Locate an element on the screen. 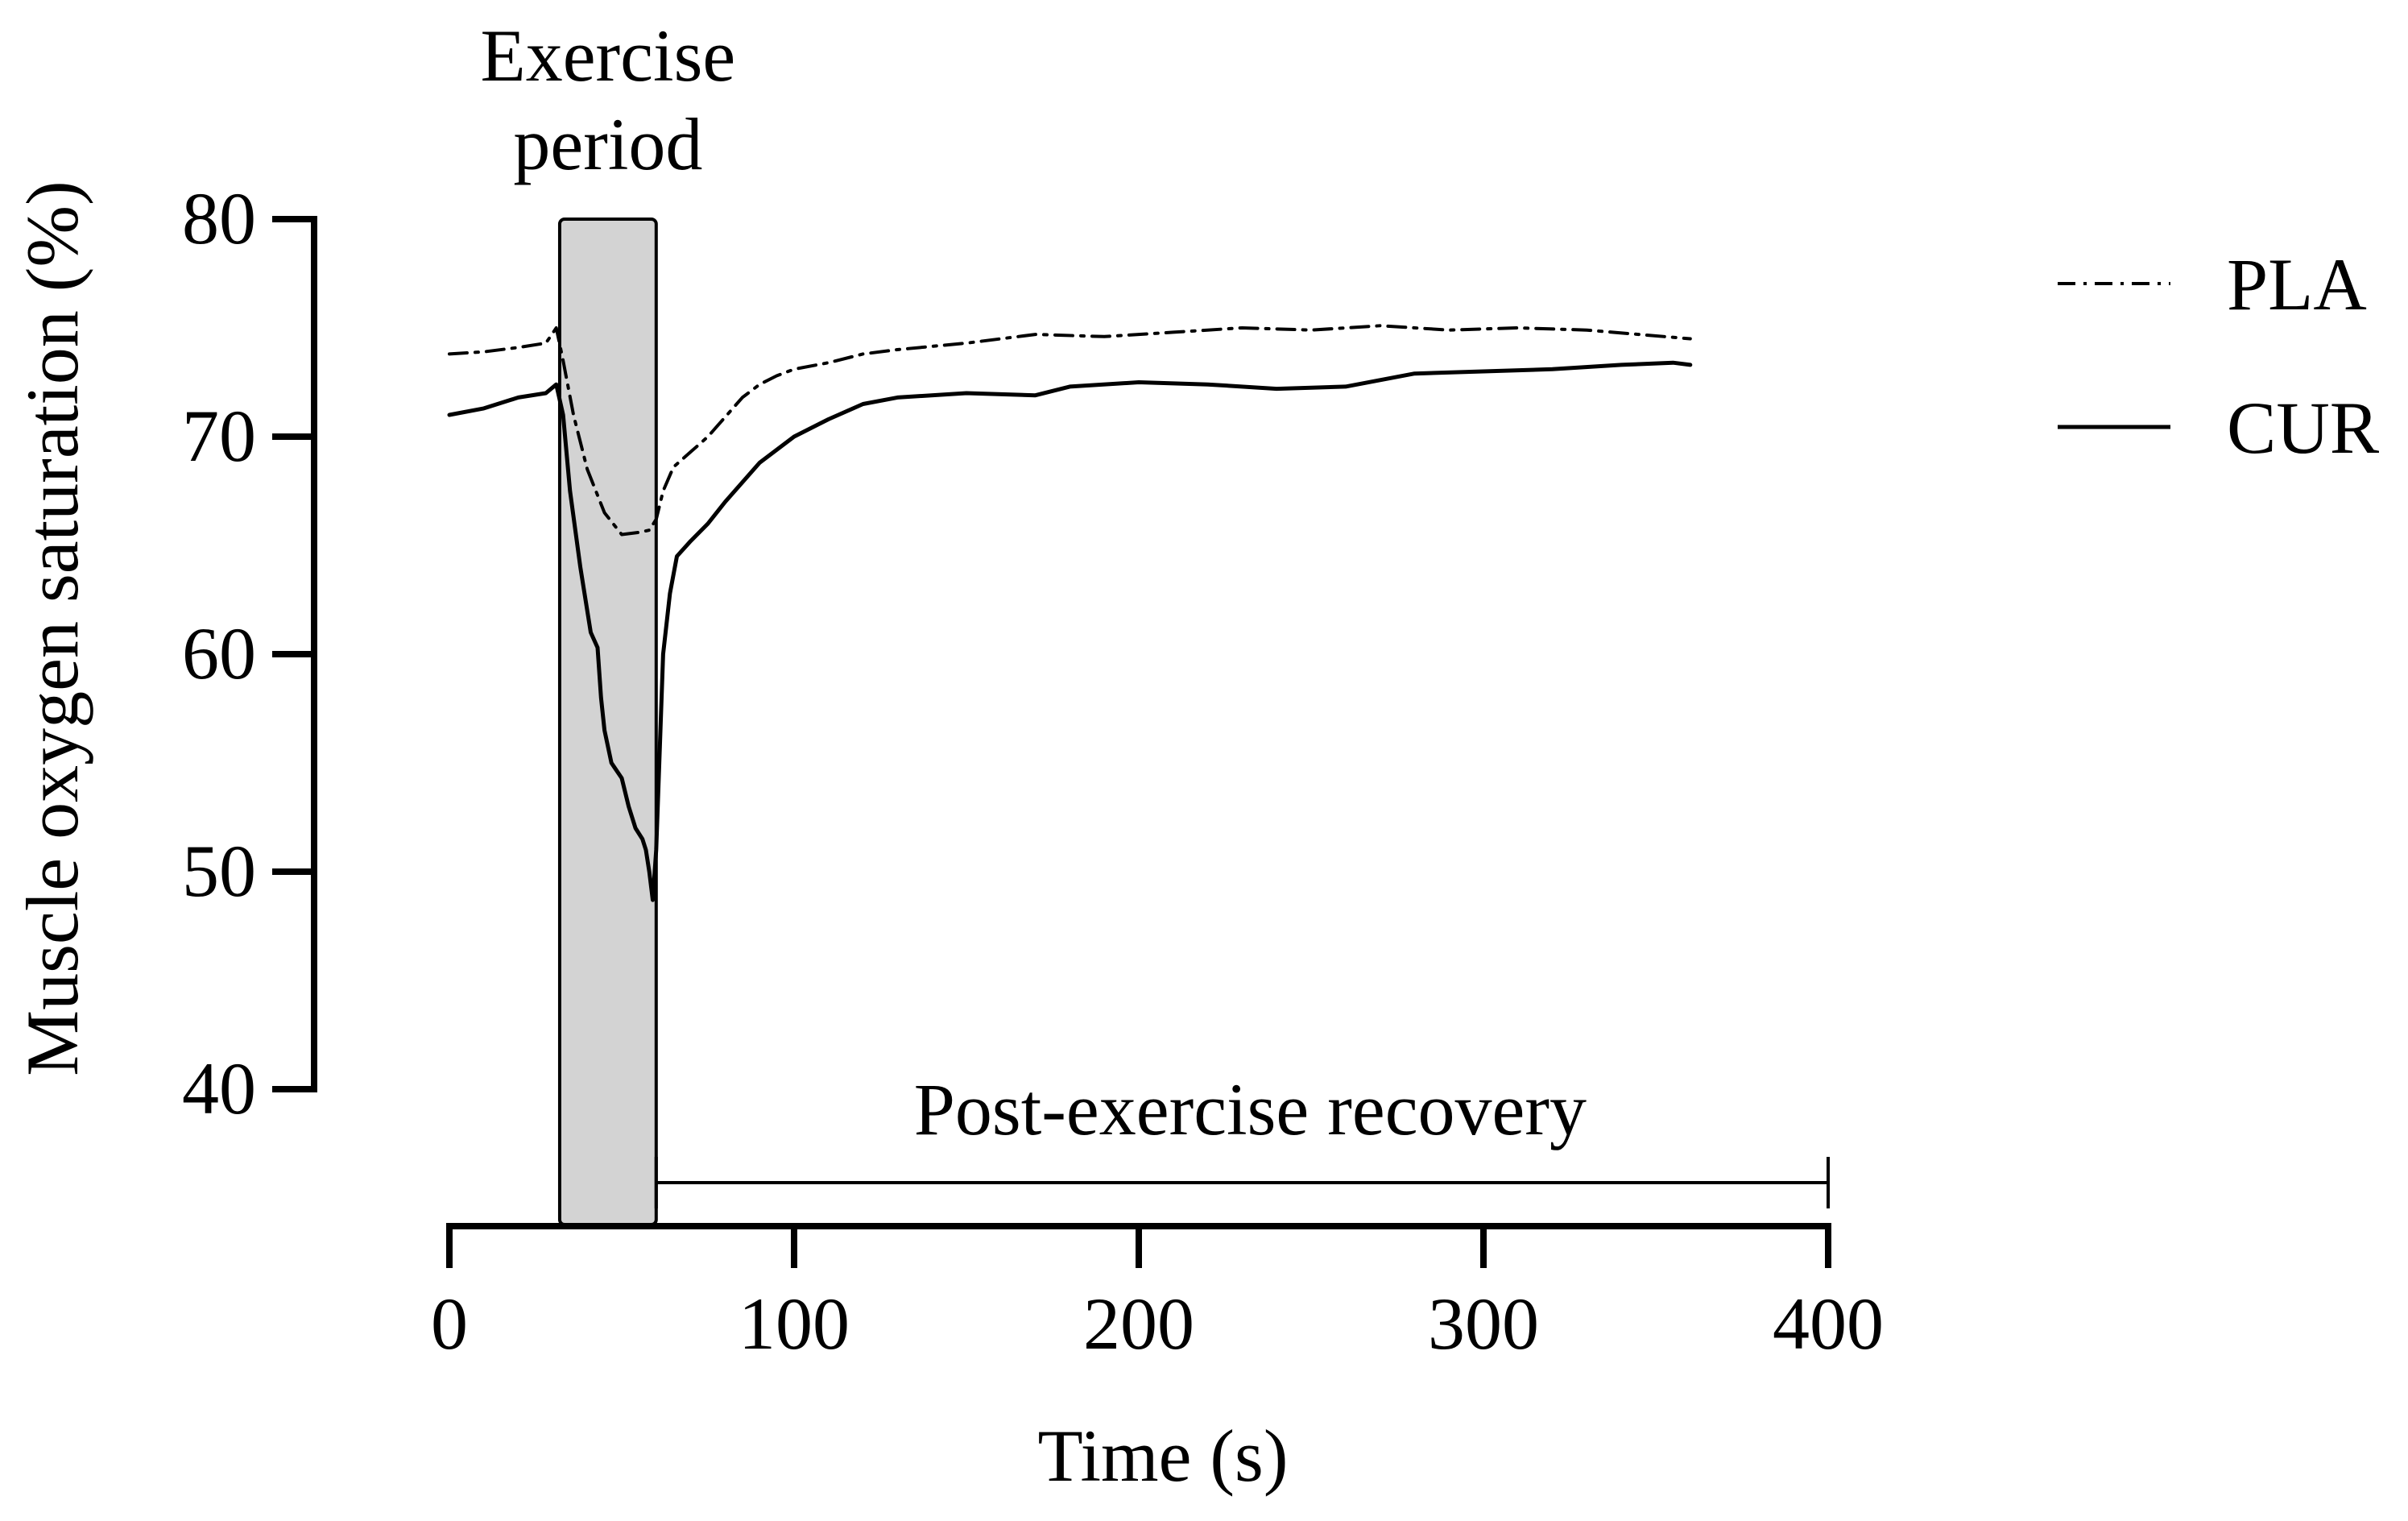  x-tick-label: 300 is located at coordinates (1483, 1324).